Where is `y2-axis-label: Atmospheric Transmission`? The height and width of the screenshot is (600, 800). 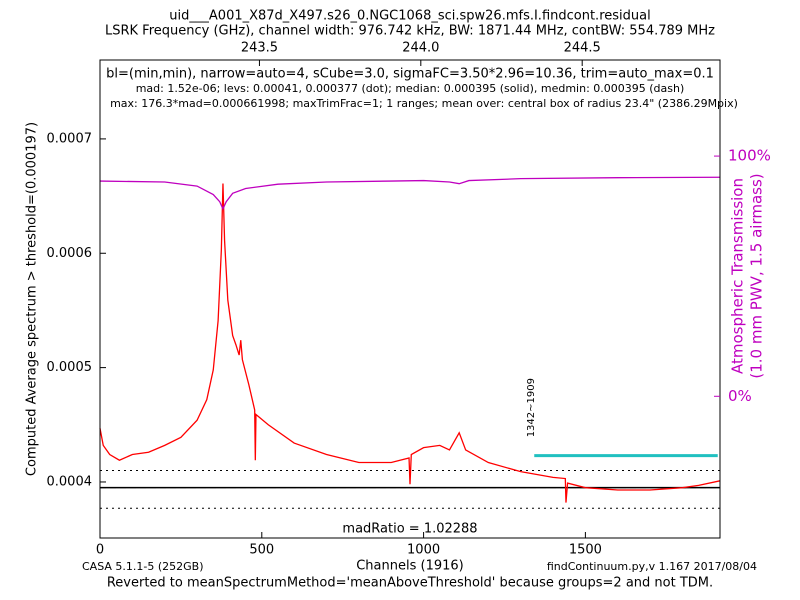 y2-axis-label: Atmospheric Transmission is located at coordinates (738, 276).